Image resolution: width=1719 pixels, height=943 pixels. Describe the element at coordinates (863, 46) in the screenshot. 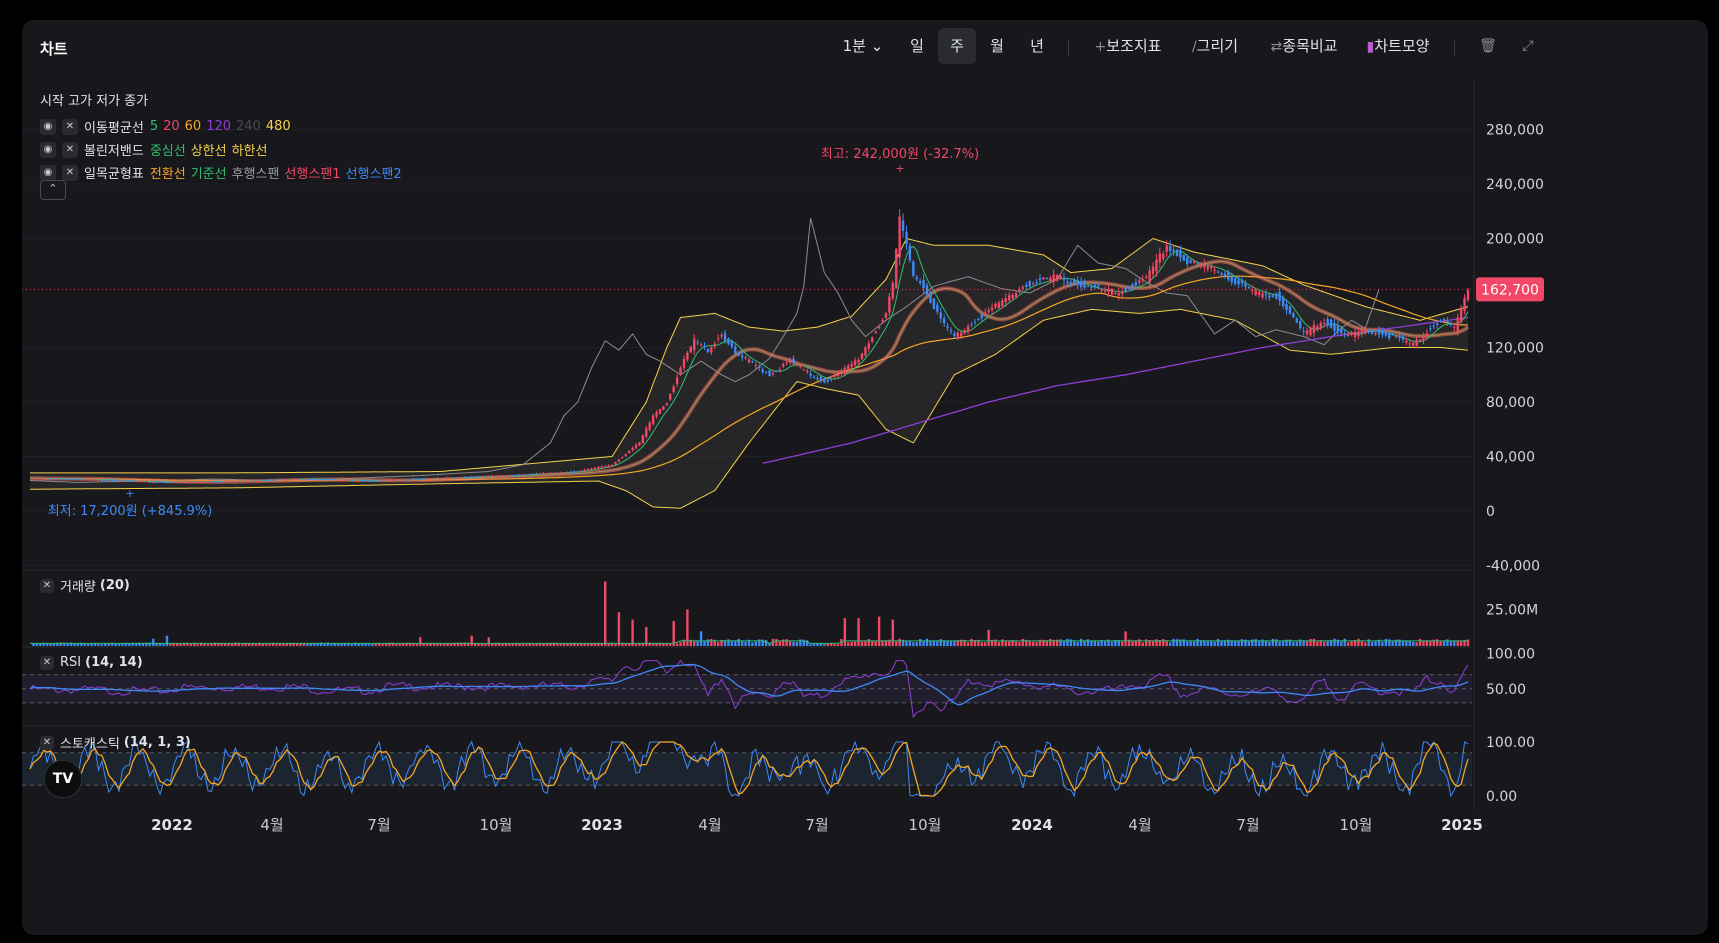

I see `interval-dropdown: 1분 ⌄` at that location.